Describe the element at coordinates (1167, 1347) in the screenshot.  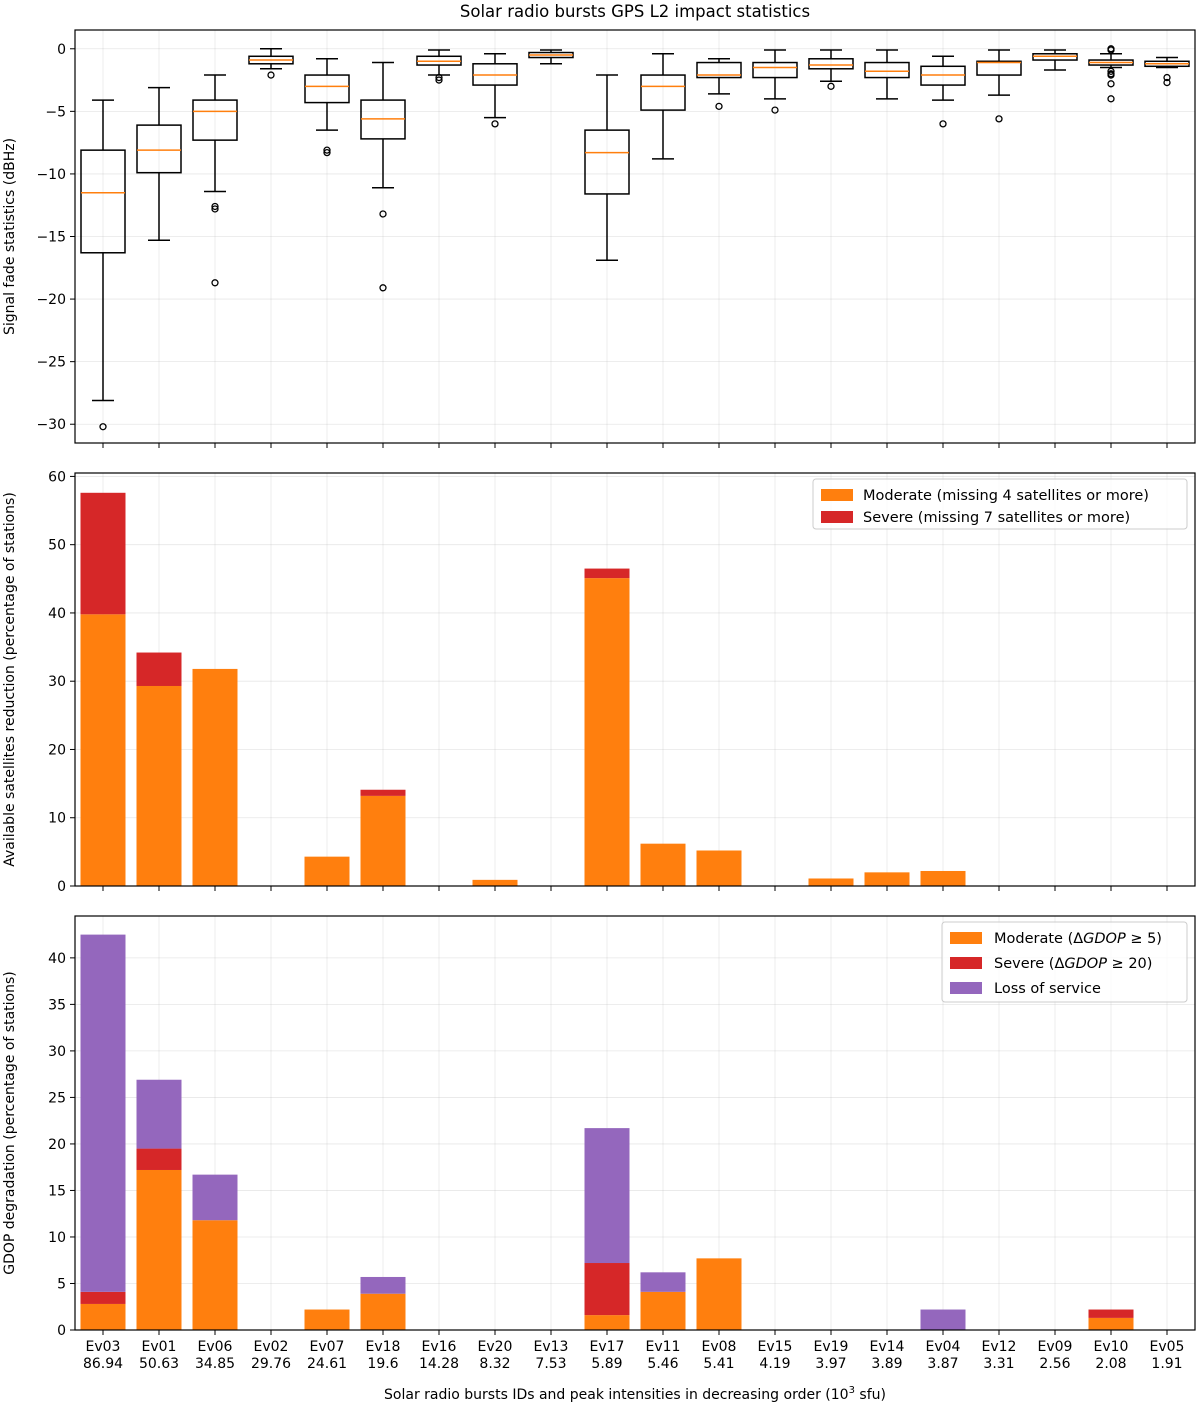
I see `x-tick-label-id: Ev05` at that location.